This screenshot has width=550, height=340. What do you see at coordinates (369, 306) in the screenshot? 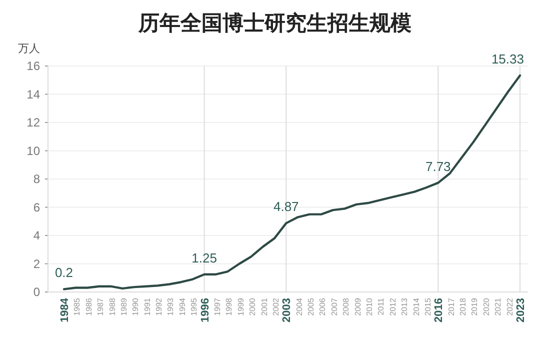
I see `x-tick-label: 2010` at bounding box center [369, 306].